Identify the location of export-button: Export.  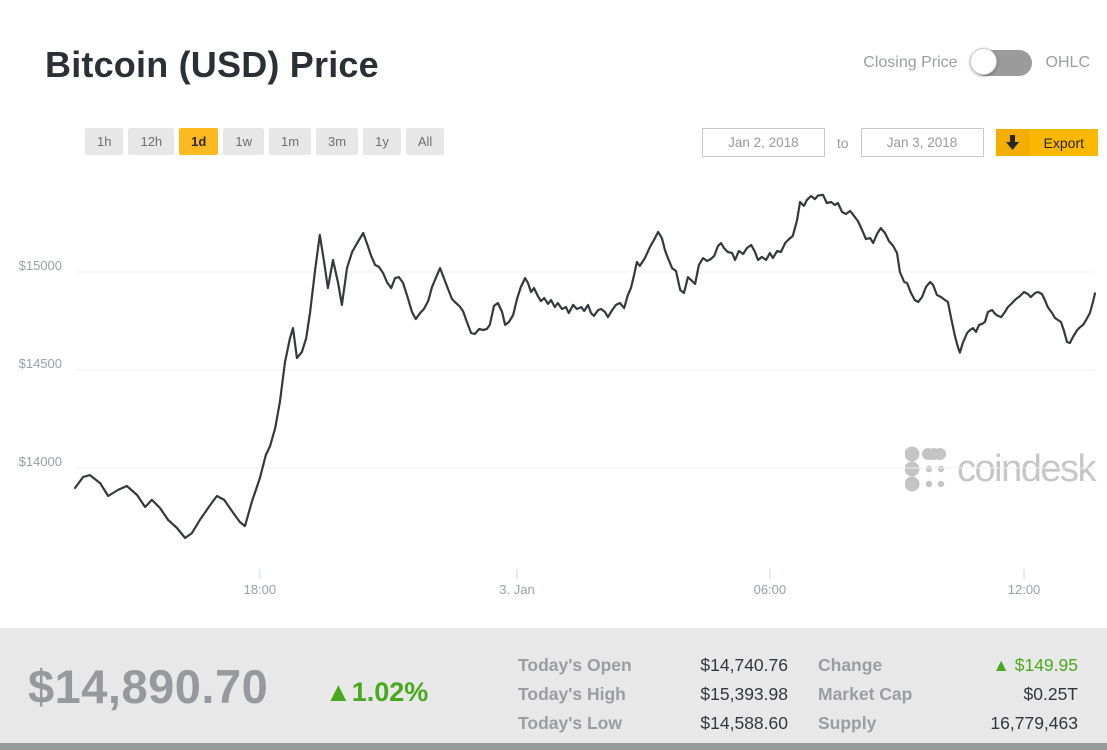
(1046, 142).